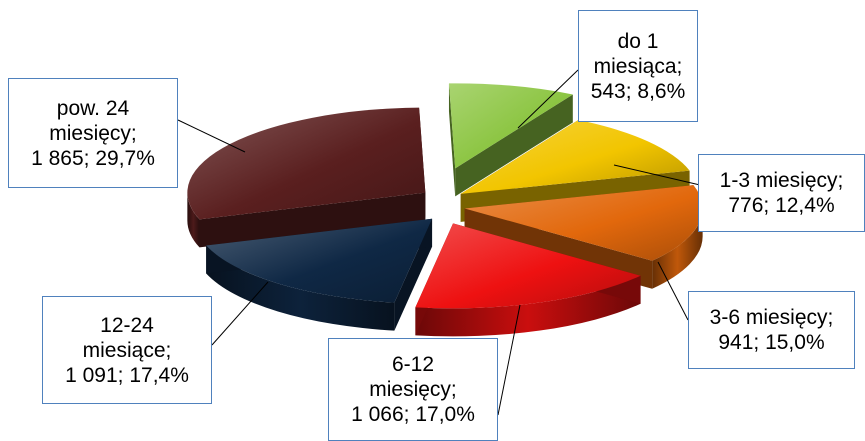 This screenshot has width=865, height=441. What do you see at coordinates (528, 266) in the screenshot?
I see `slice-top-6-12-miesiecy` at bounding box center [528, 266].